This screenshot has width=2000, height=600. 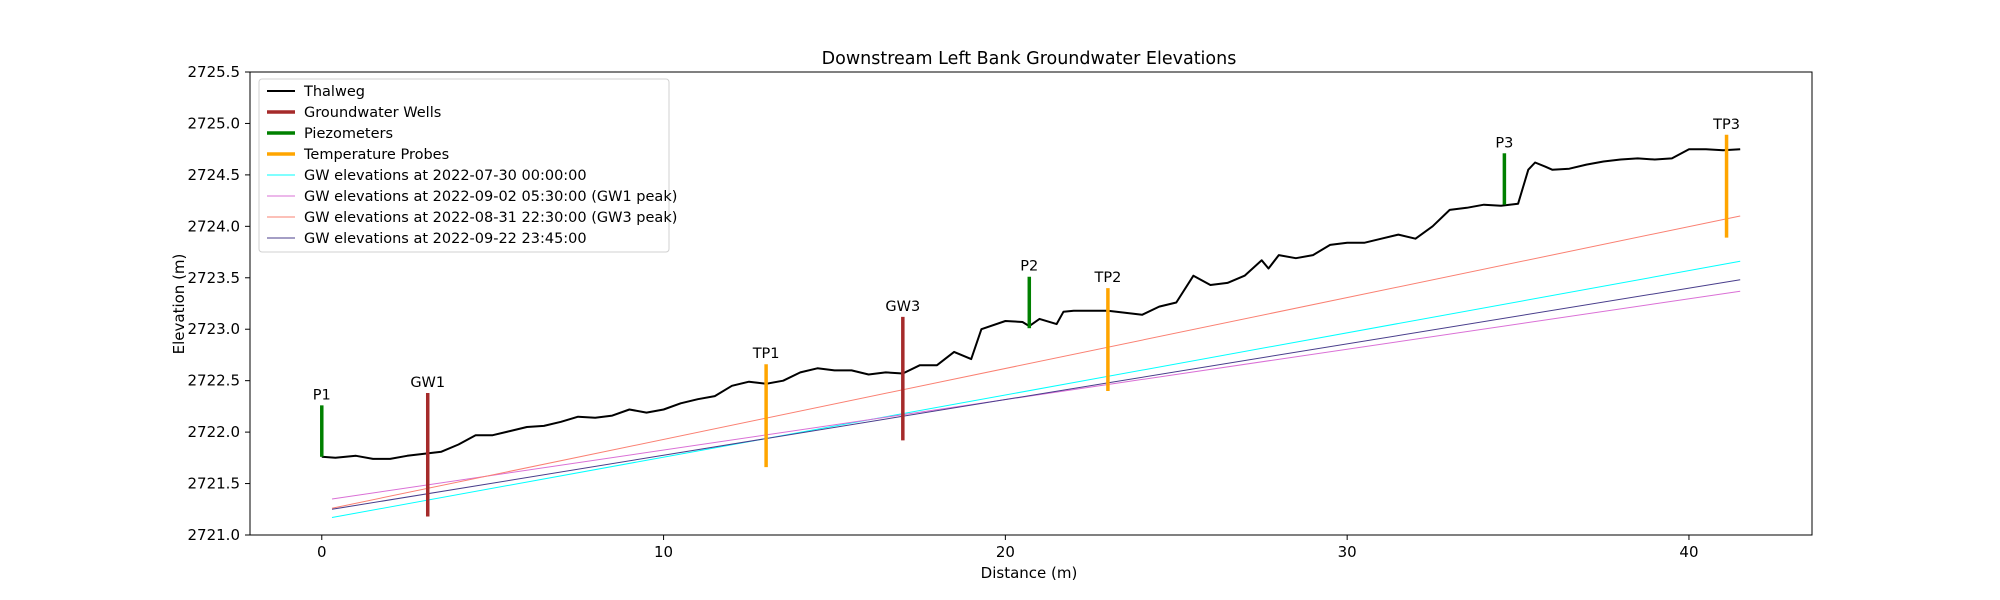 What do you see at coordinates (322, 552) in the screenshot?
I see `x-tick-label: 0` at bounding box center [322, 552].